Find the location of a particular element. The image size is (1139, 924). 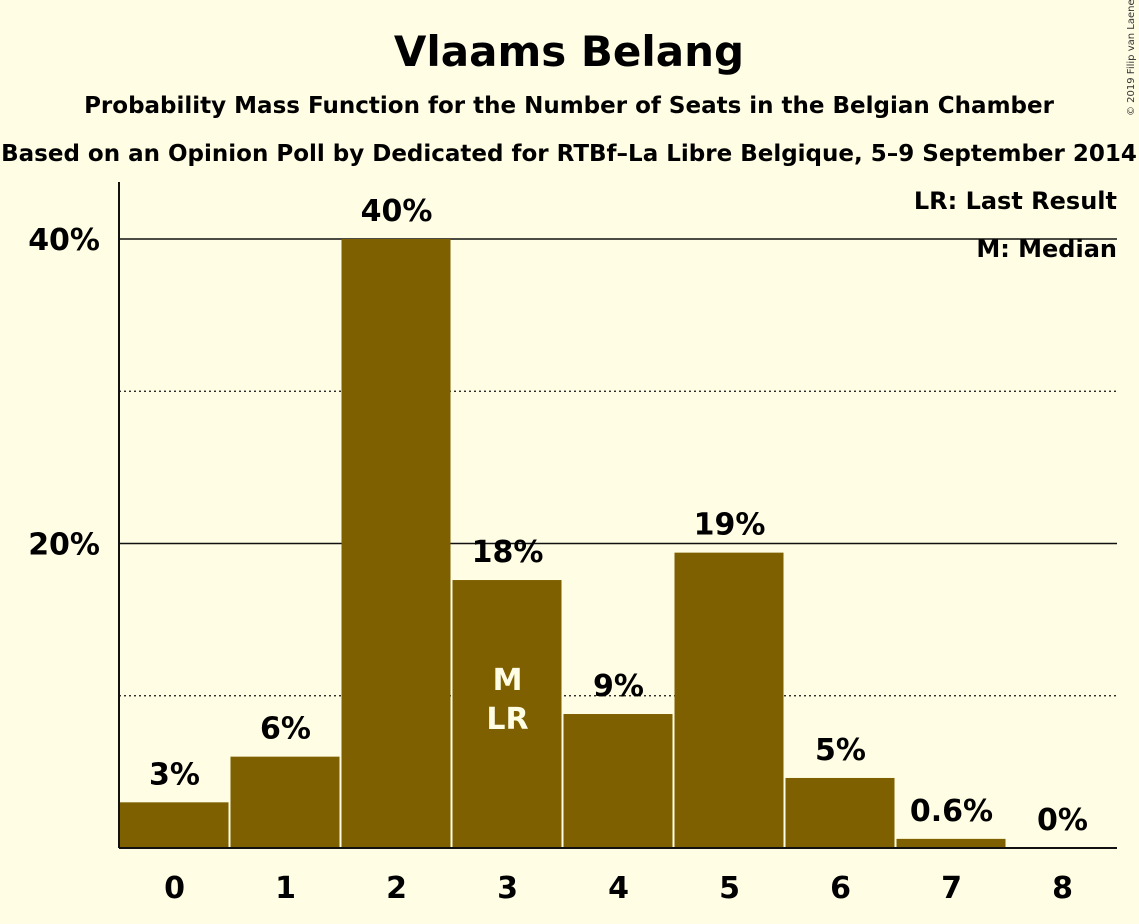

x-tick-1: 1 is located at coordinates (285, 888).